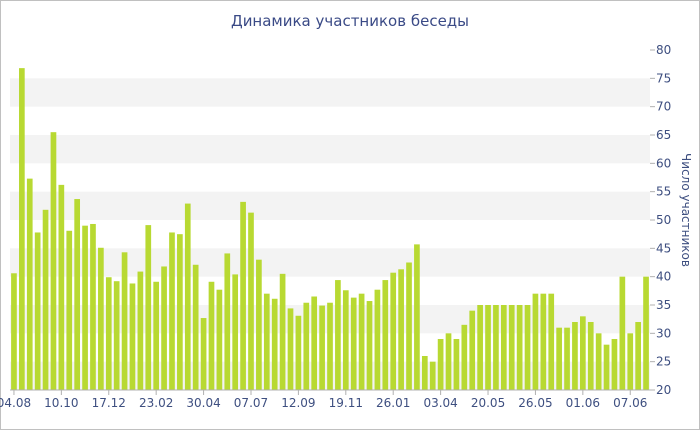  Describe the element at coordinates (346, 403) in the screenshot. I see `x-tick-label: 19.11` at that location.